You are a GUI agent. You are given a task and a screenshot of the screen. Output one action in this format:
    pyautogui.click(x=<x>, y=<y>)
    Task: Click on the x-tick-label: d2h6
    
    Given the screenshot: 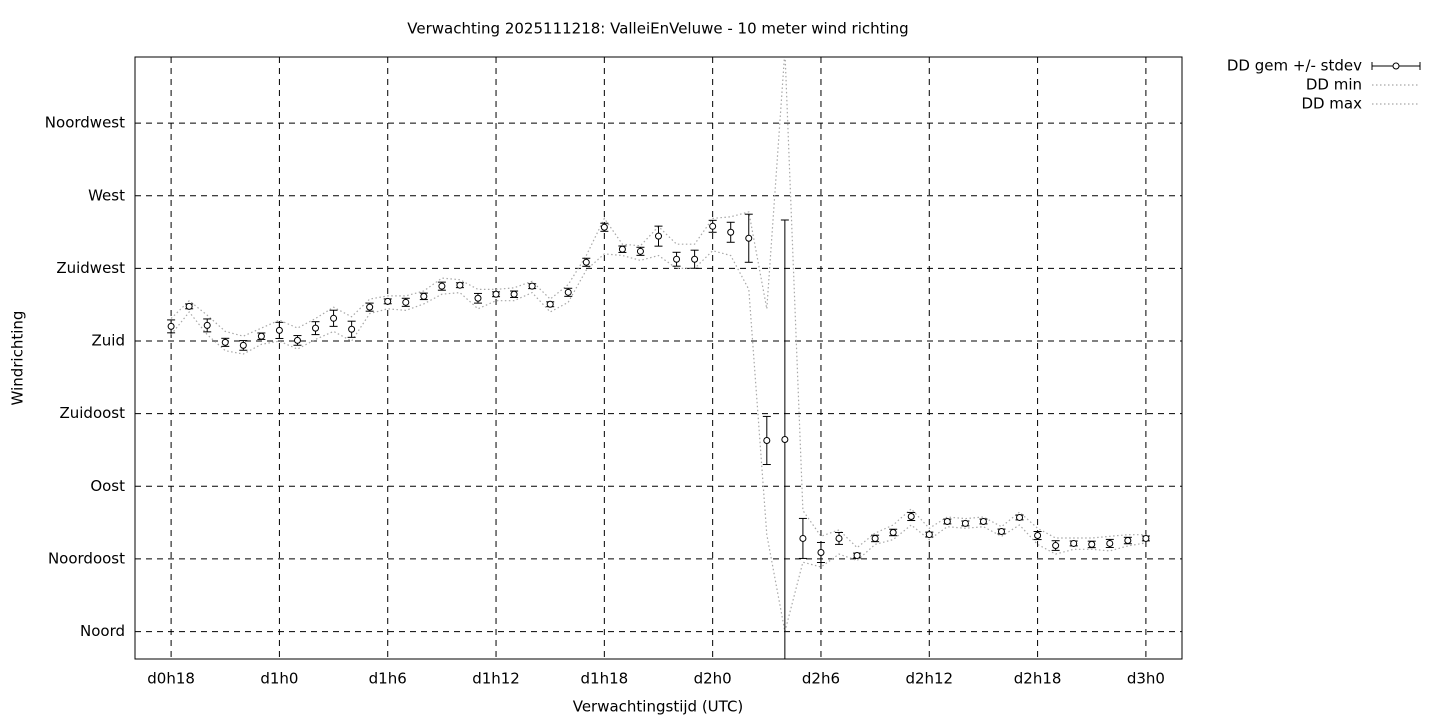 What is the action you would take?
    pyautogui.click(x=821, y=679)
    